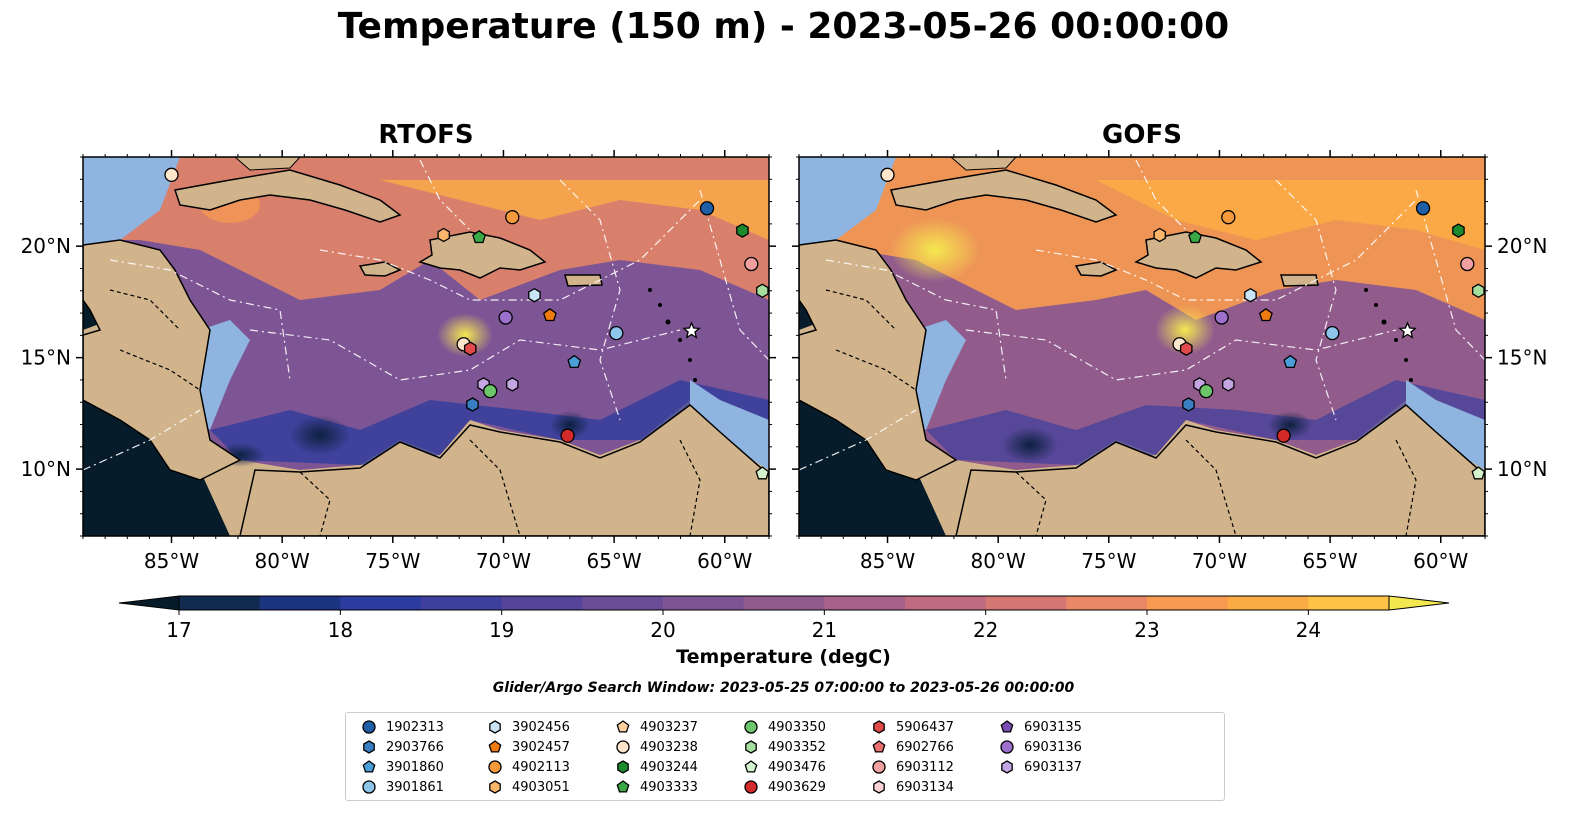 The image size is (1577, 827). Describe the element at coordinates (669, 767) in the screenshot. I see `legend-label: 4903244` at that location.